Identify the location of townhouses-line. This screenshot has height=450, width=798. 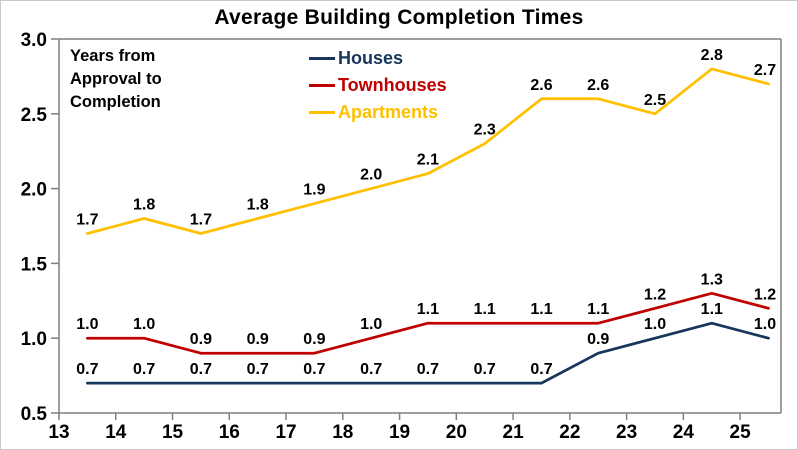
(428, 323).